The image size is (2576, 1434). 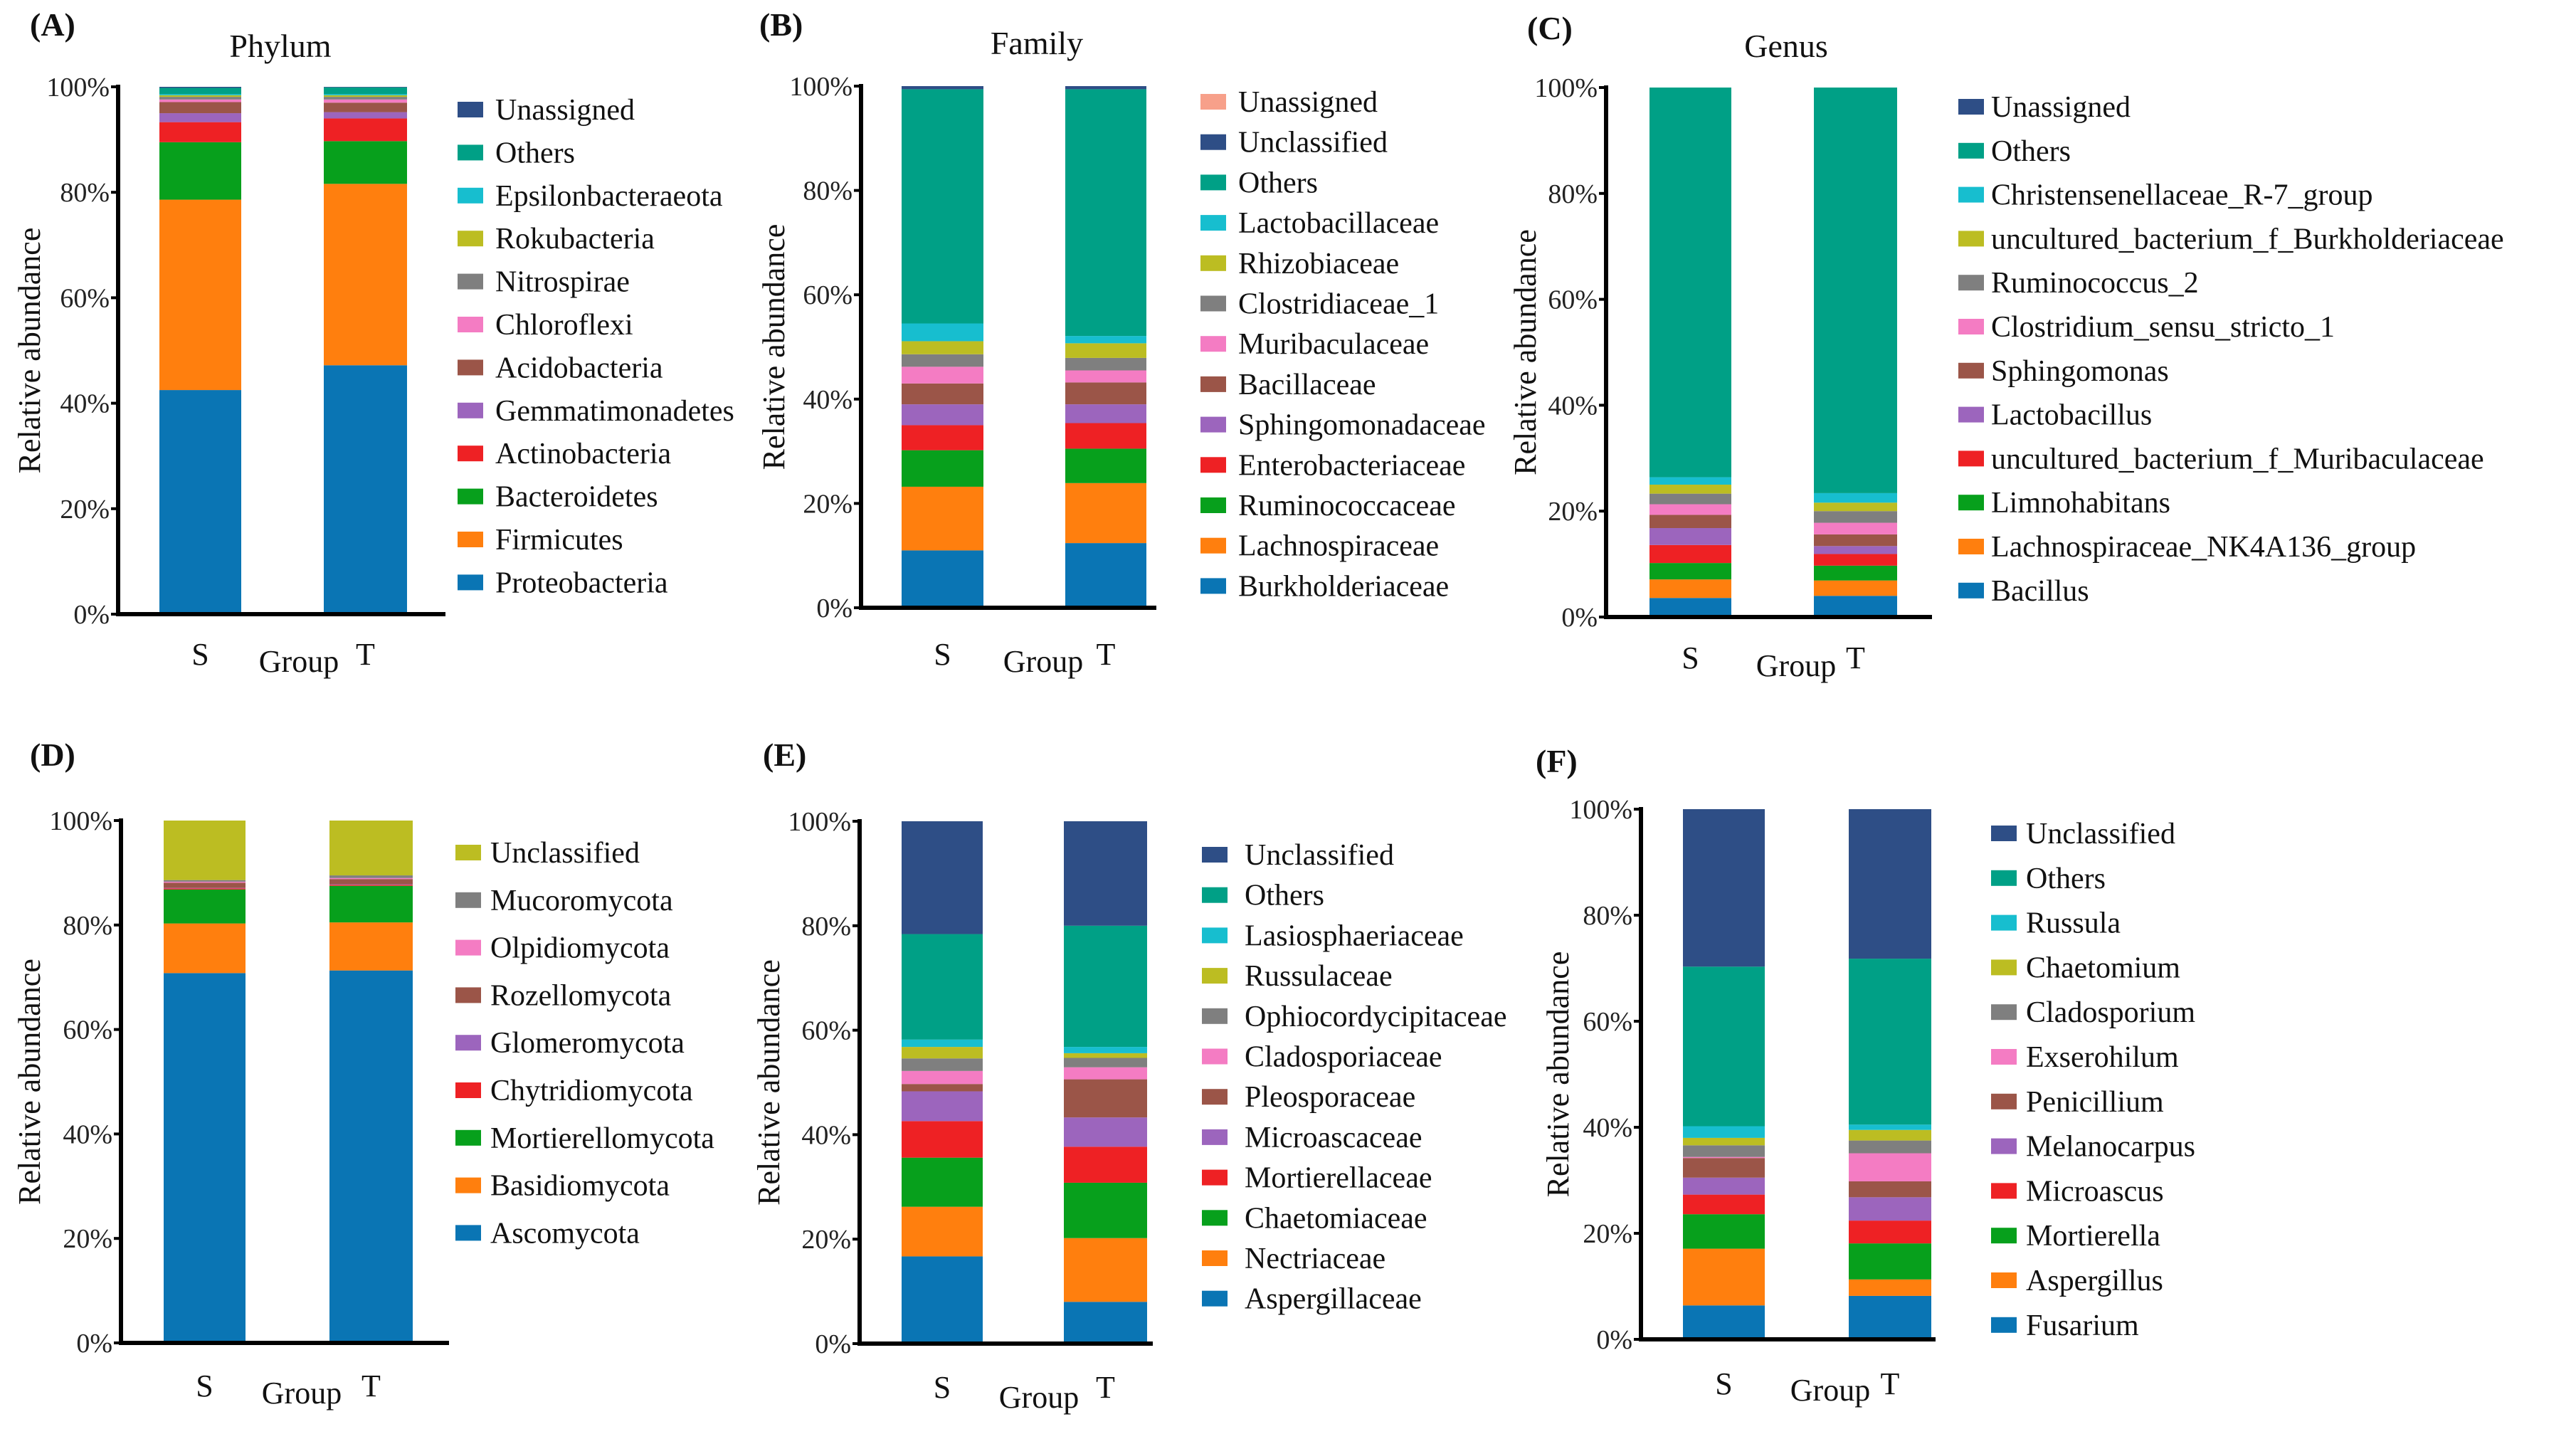 What do you see at coordinates (581, 901) in the screenshot?
I see `legend-label: Mucoromycota` at bounding box center [581, 901].